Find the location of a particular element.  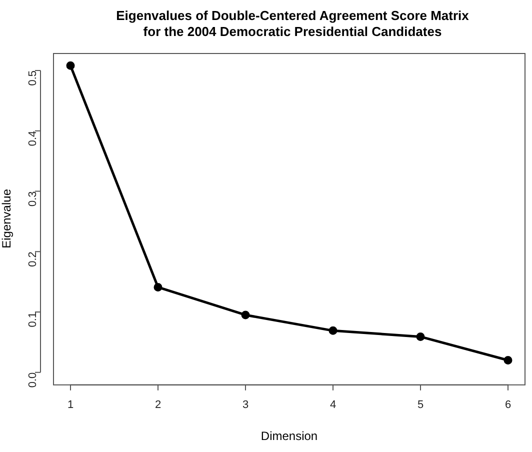

x-tick-label: 5 is located at coordinates (420, 405).